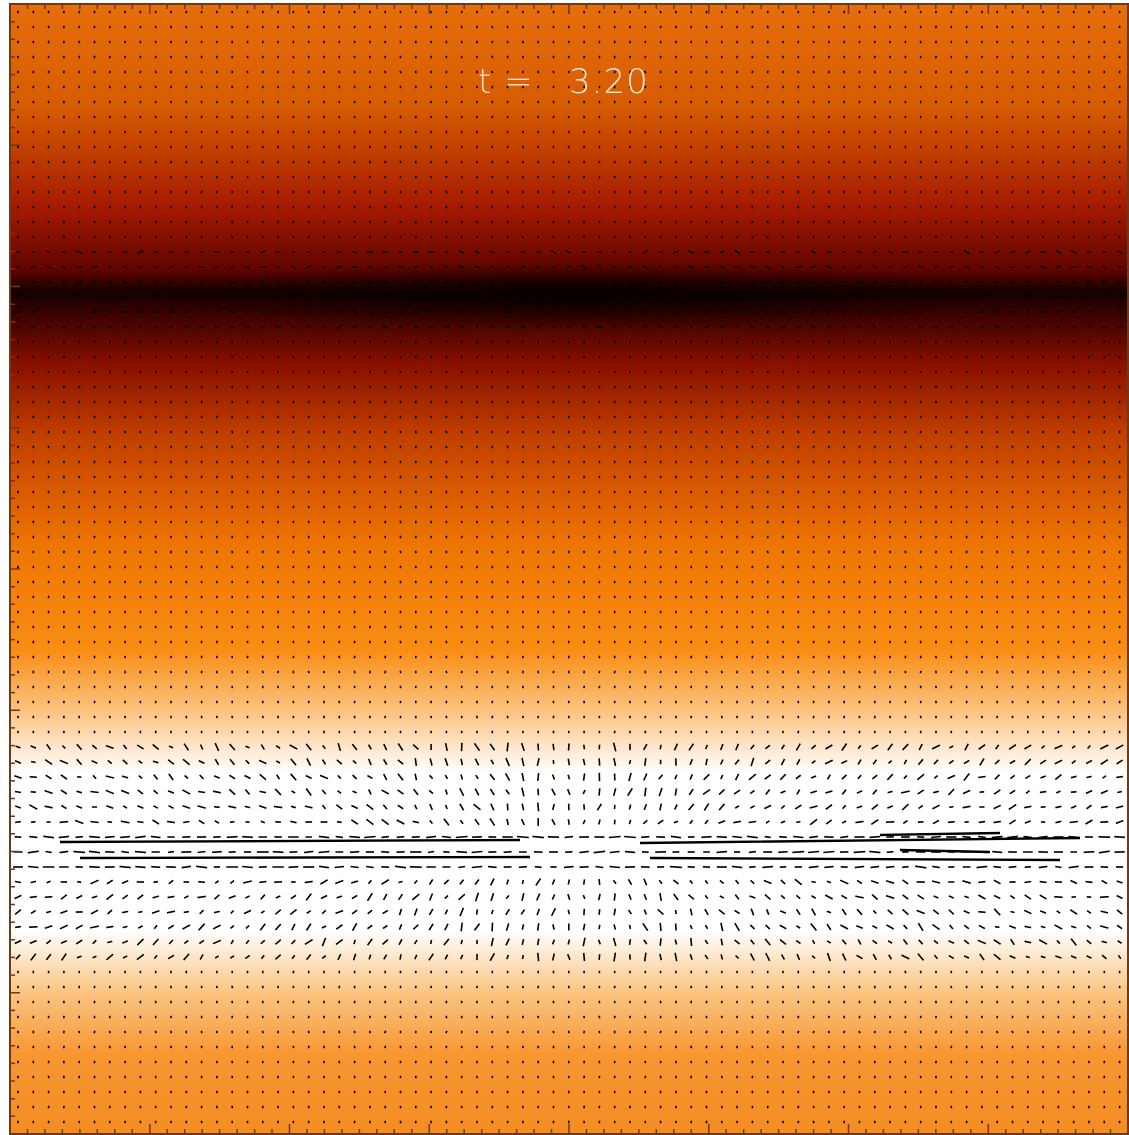  I want to click on dark-layer, so click(580, 295).